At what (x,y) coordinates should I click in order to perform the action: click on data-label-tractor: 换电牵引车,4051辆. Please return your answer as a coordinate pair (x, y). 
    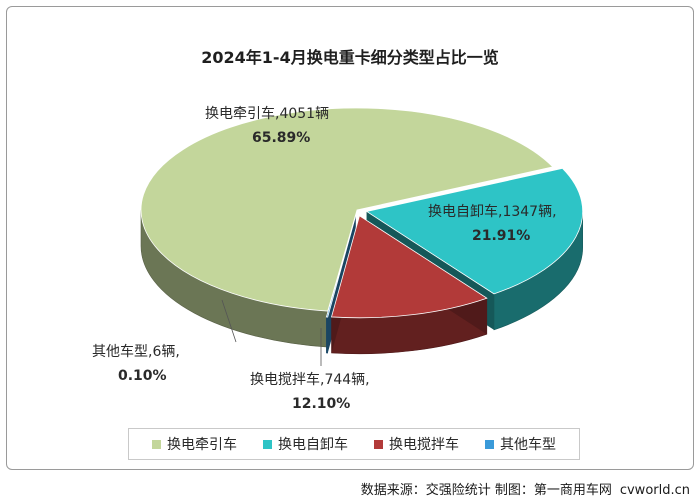
    Looking at the image, I should click on (267, 113).